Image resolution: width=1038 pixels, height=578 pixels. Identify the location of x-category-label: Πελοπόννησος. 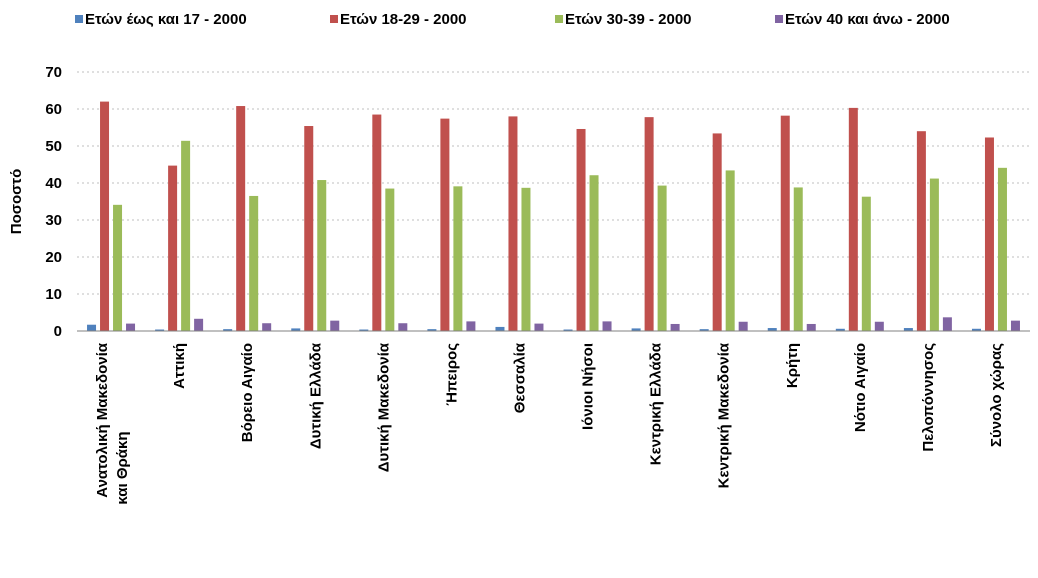
(928, 397).